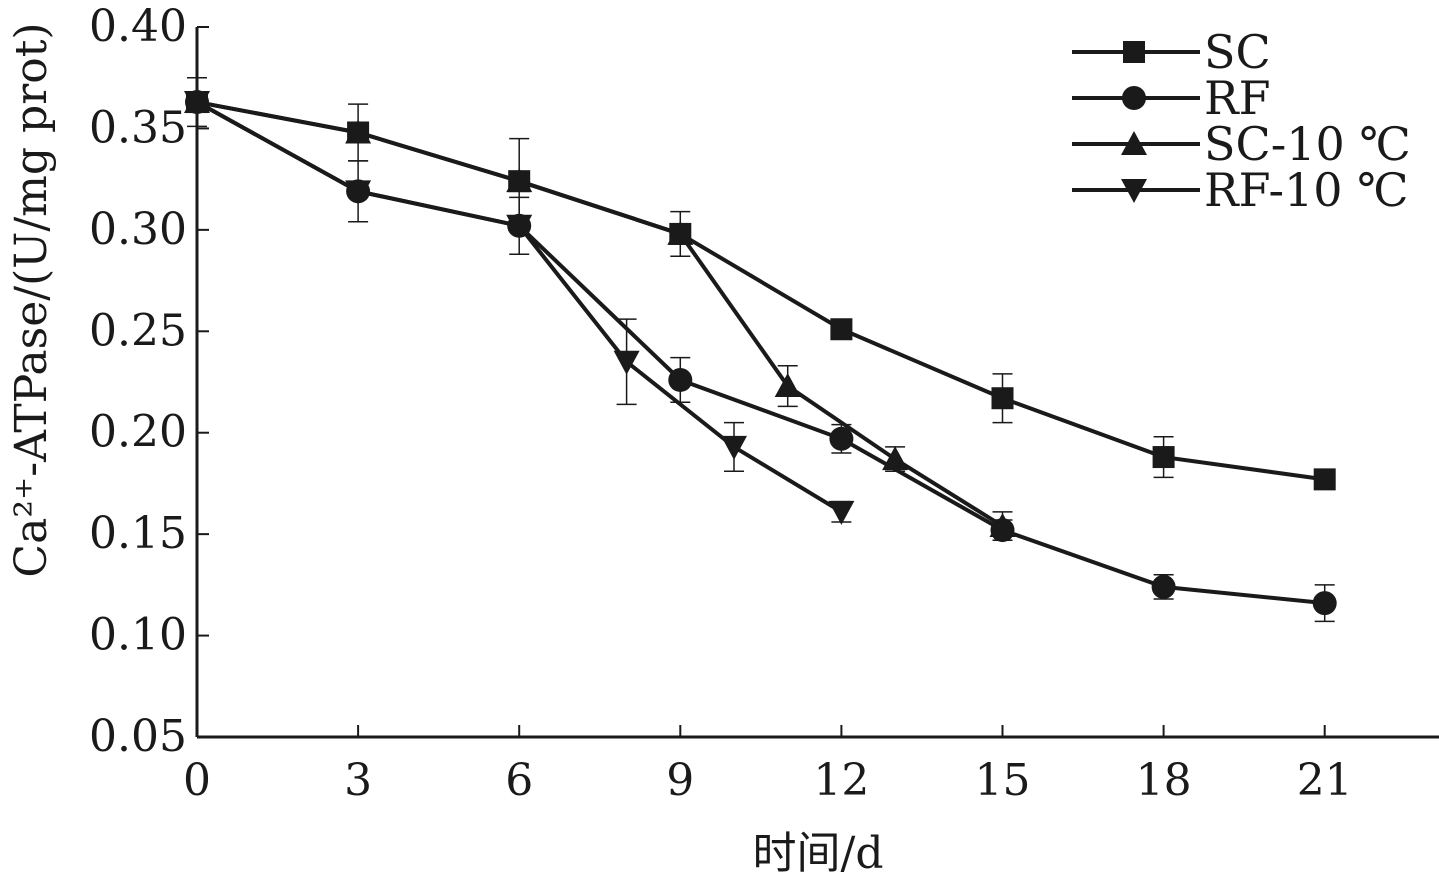  Describe the element at coordinates (138, 533) in the screenshot. I see `y-tick-label: 0.15` at that location.